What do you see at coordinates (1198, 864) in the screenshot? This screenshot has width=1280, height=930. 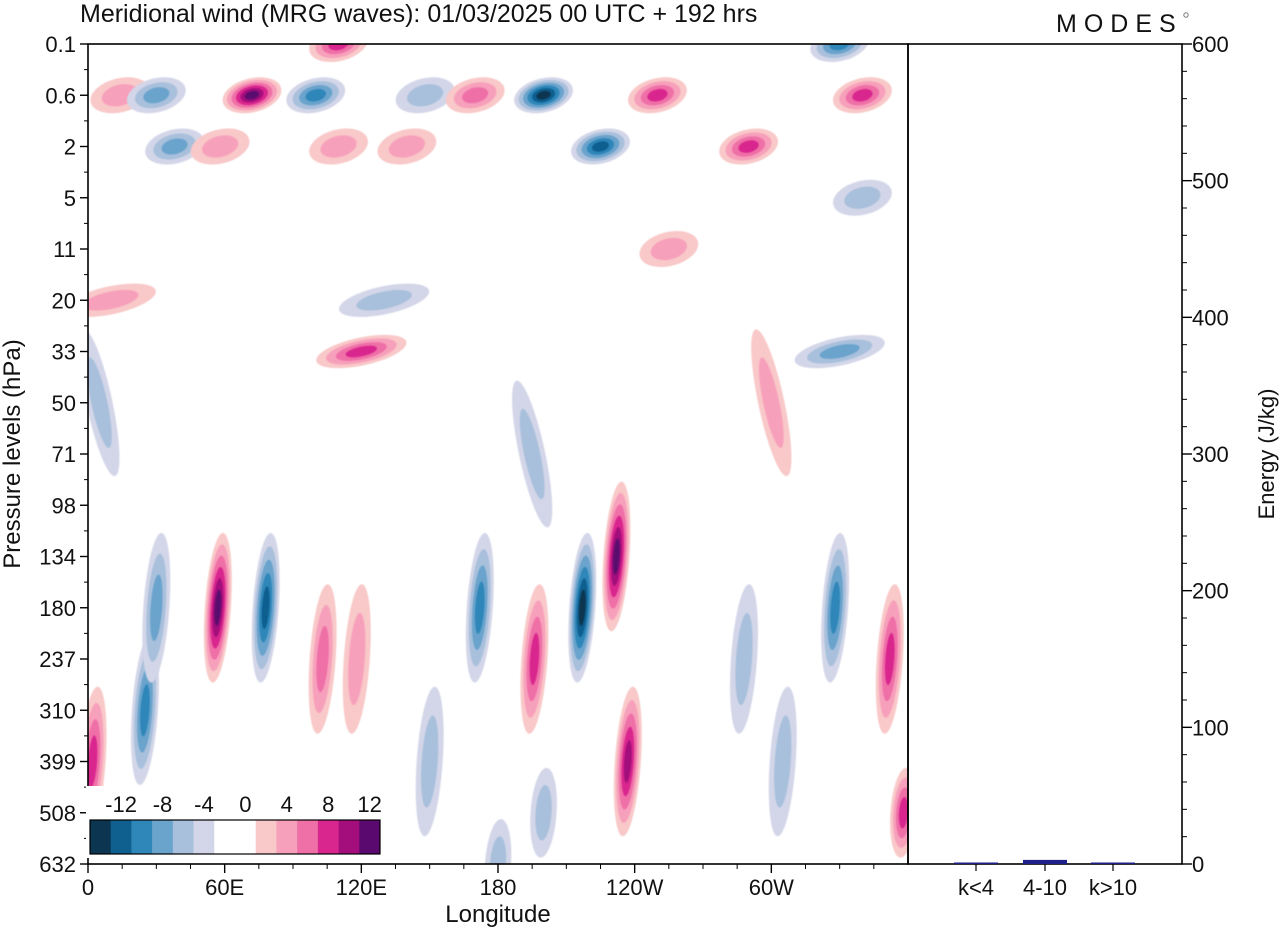 I see `energy-tick-label: 0` at bounding box center [1198, 864].